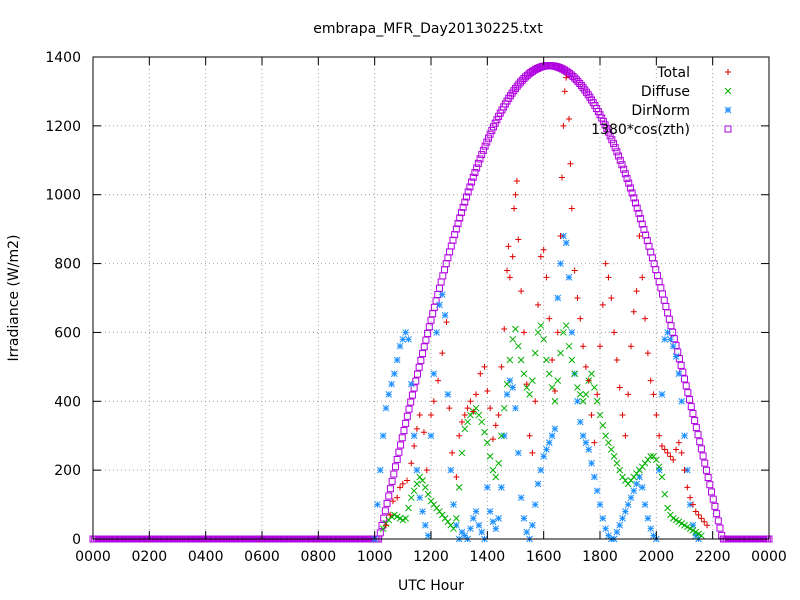  What do you see at coordinates (63, 127) in the screenshot?
I see `y-tick-label: 1200` at bounding box center [63, 127].